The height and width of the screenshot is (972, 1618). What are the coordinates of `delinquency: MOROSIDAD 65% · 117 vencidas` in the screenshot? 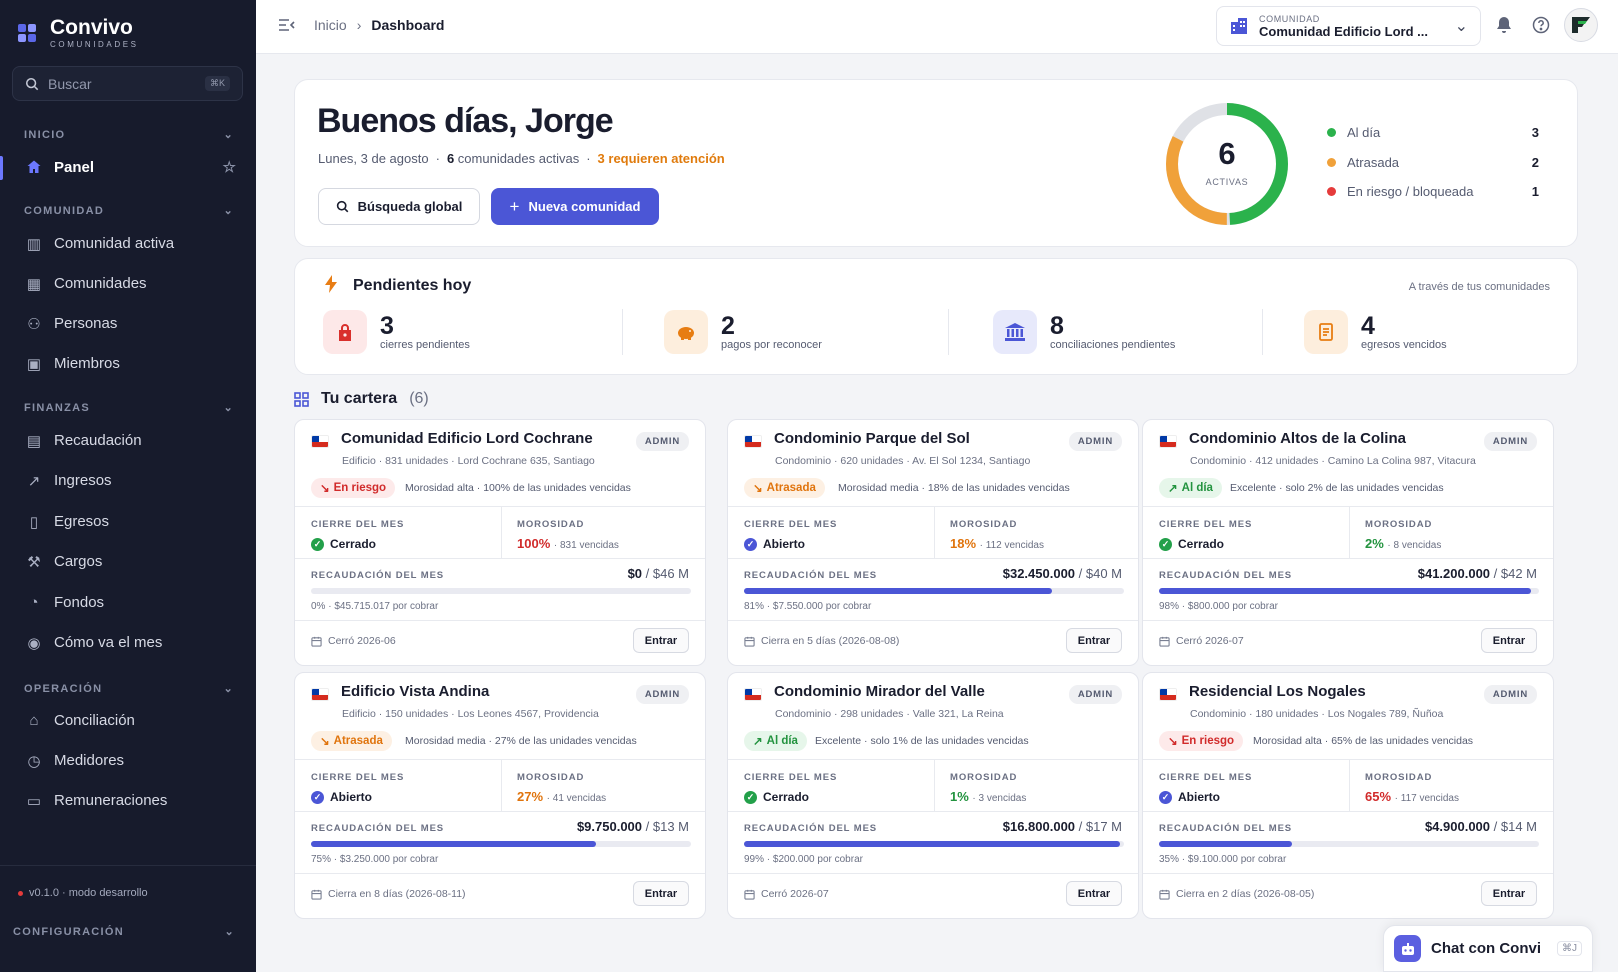 It's located at (1412, 788).